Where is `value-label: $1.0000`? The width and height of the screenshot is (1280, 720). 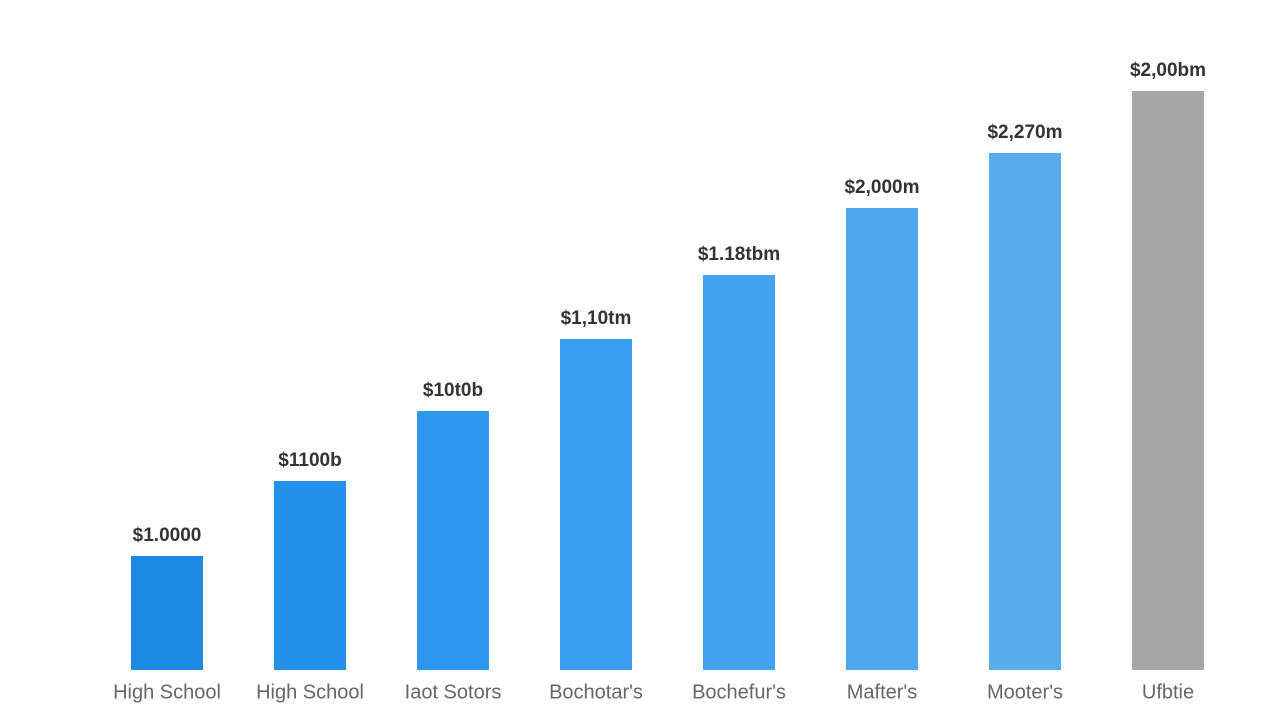
value-label: $1.0000 is located at coordinates (167, 535).